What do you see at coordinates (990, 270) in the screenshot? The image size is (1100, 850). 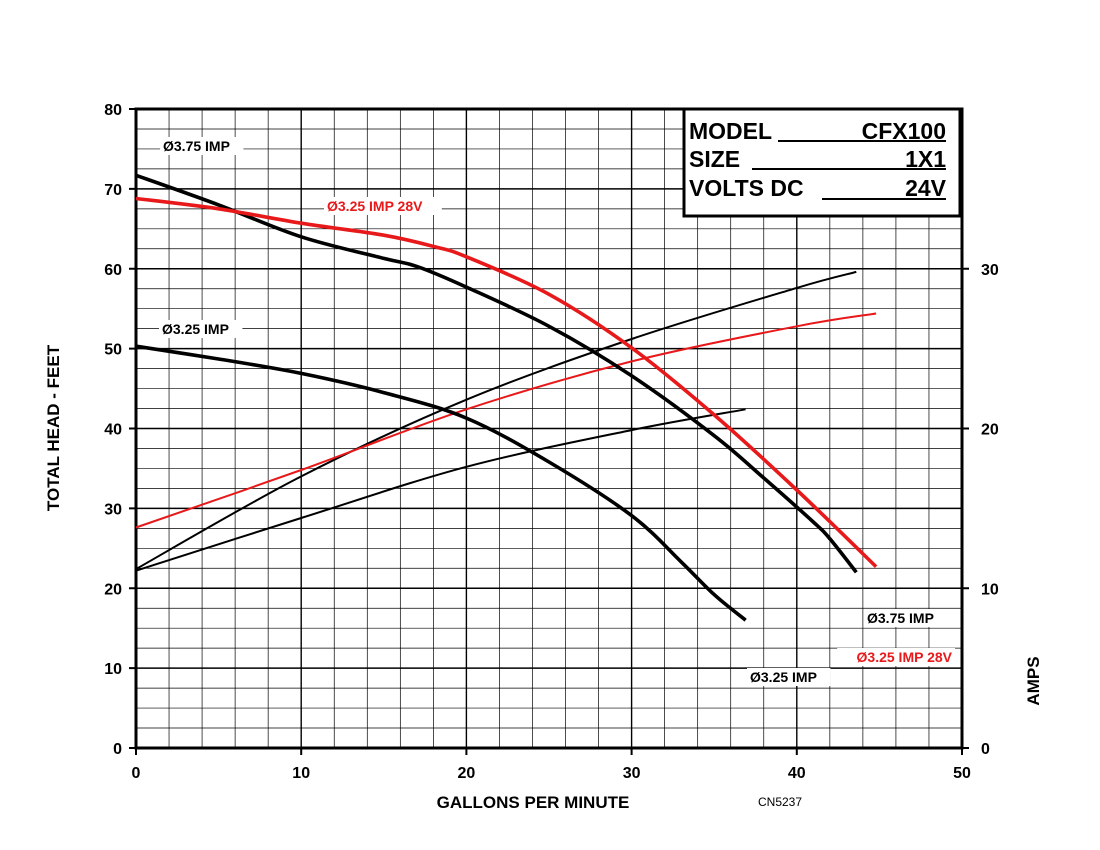 I see `y2-tick-label: 30` at bounding box center [990, 270].